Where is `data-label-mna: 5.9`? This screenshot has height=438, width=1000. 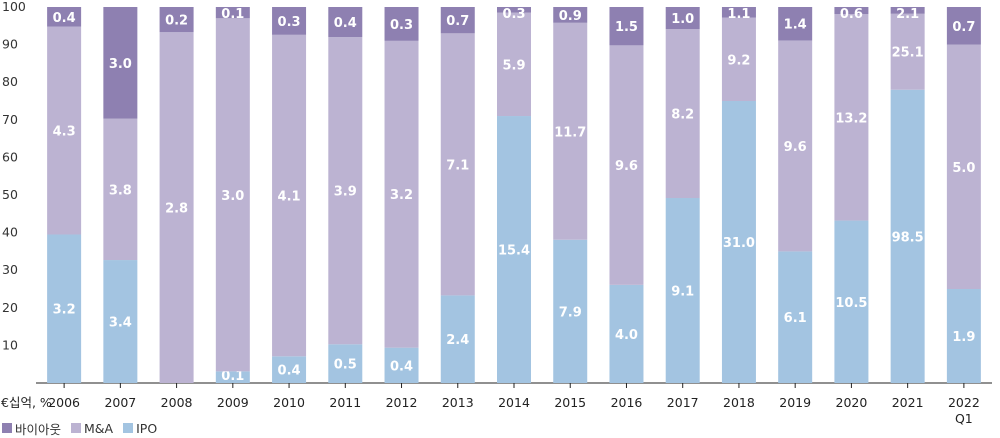
data-label-mna: 5.9 is located at coordinates (513, 65).